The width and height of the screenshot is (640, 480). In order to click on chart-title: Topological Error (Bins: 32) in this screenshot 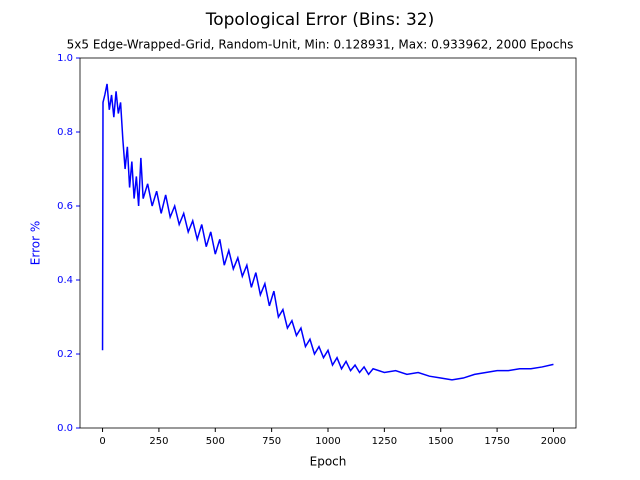, I will do `click(320, 20)`.